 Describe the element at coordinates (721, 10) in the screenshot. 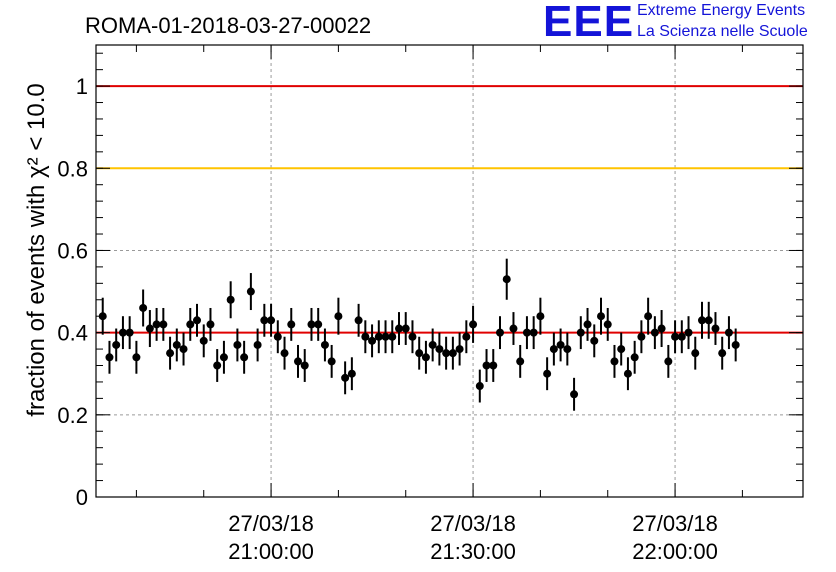

I see `logo-line-1: Extreme Energy Events` at that location.